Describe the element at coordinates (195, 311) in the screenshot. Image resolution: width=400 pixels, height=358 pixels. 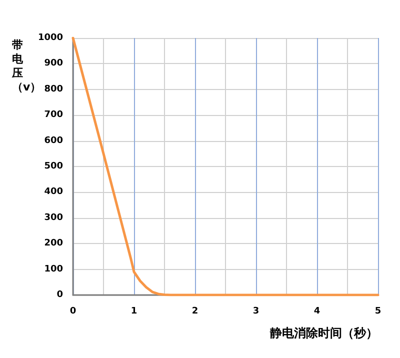
I see `x-tick-label: 2` at that location.